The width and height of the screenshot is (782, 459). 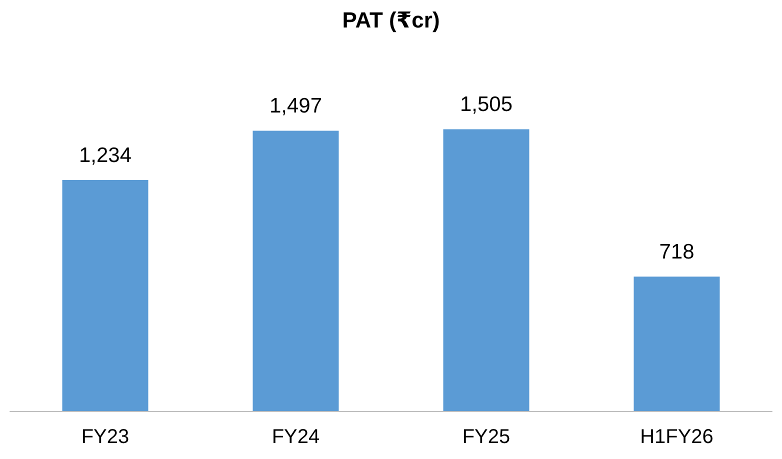 What do you see at coordinates (677, 437) in the screenshot?
I see `x-tick-label: H1FY26` at bounding box center [677, 437].